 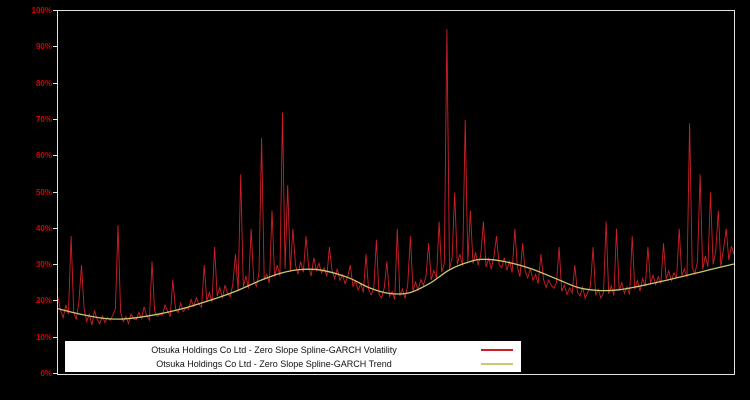 I want to click on y-axis-label: 40%, so click(x=43, y=228).